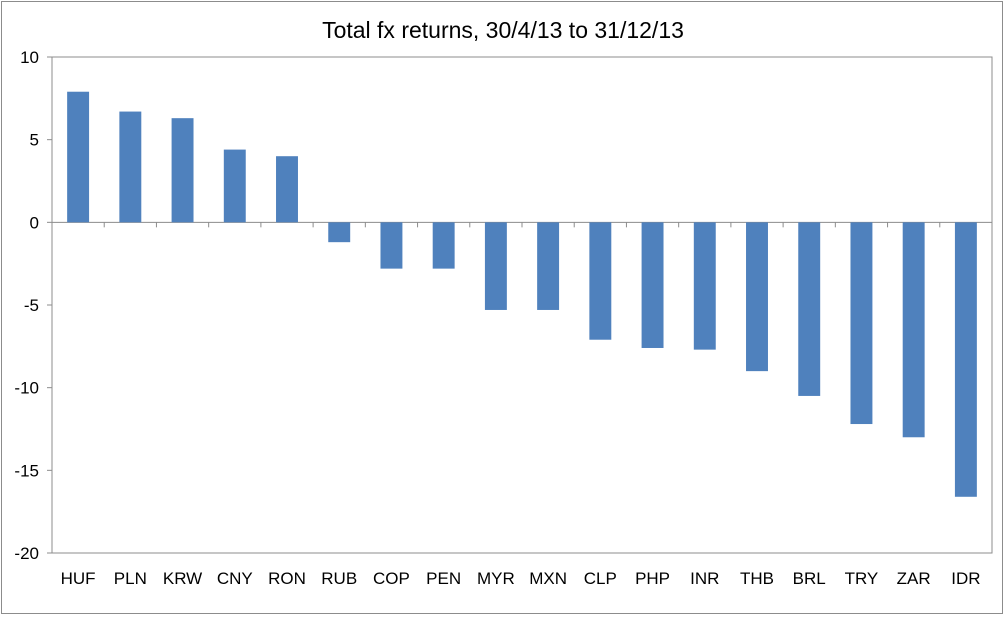 This screenshot has height=617, width=1006. What do you see at coordinates (522, 224) in the screenshot?
I see `zero-axis` at bounding box center [522, 224].